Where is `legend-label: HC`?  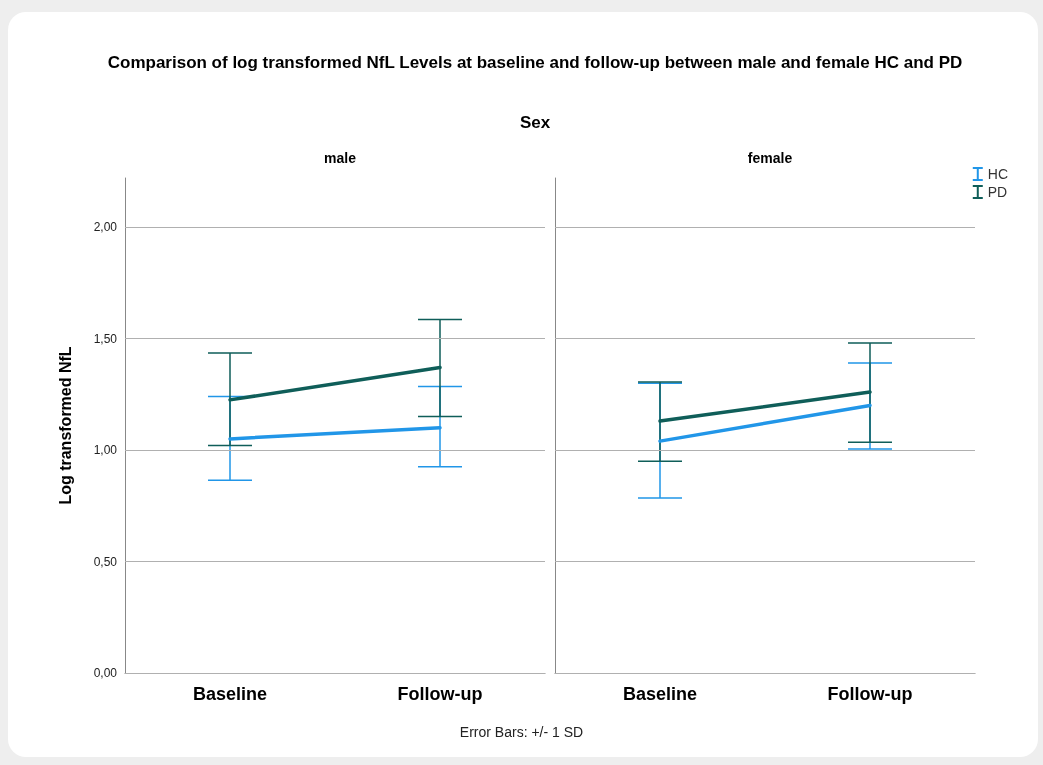 legend-label: HC is located at coordinates (998, 174).